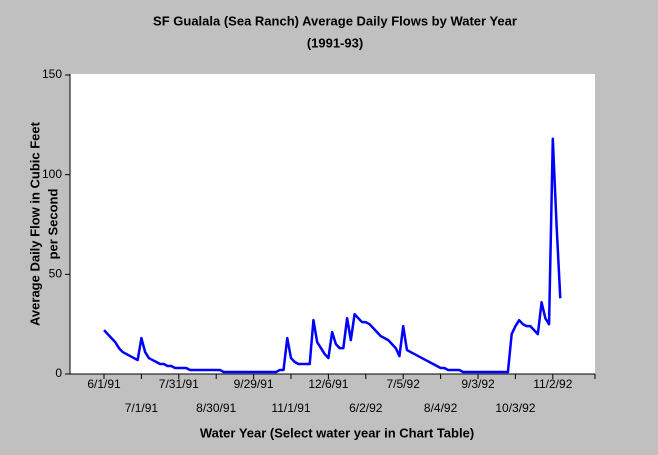 The image size is (658, 455). Describe the element at coordinates (290, 408) in the screenshot. I see `x-tick-label: 11/1/91` at that location.